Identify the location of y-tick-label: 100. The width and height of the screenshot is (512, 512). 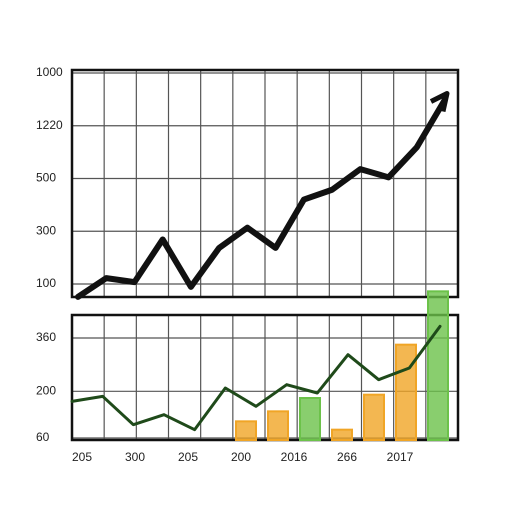
(46, 283).